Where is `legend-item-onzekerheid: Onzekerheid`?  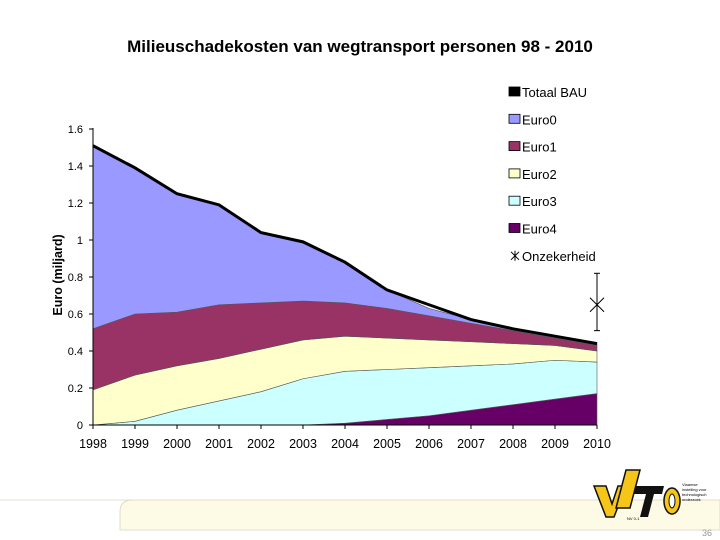 legend-item-onzekerheid: Onzekerheid is located at coordinates (553, 256).